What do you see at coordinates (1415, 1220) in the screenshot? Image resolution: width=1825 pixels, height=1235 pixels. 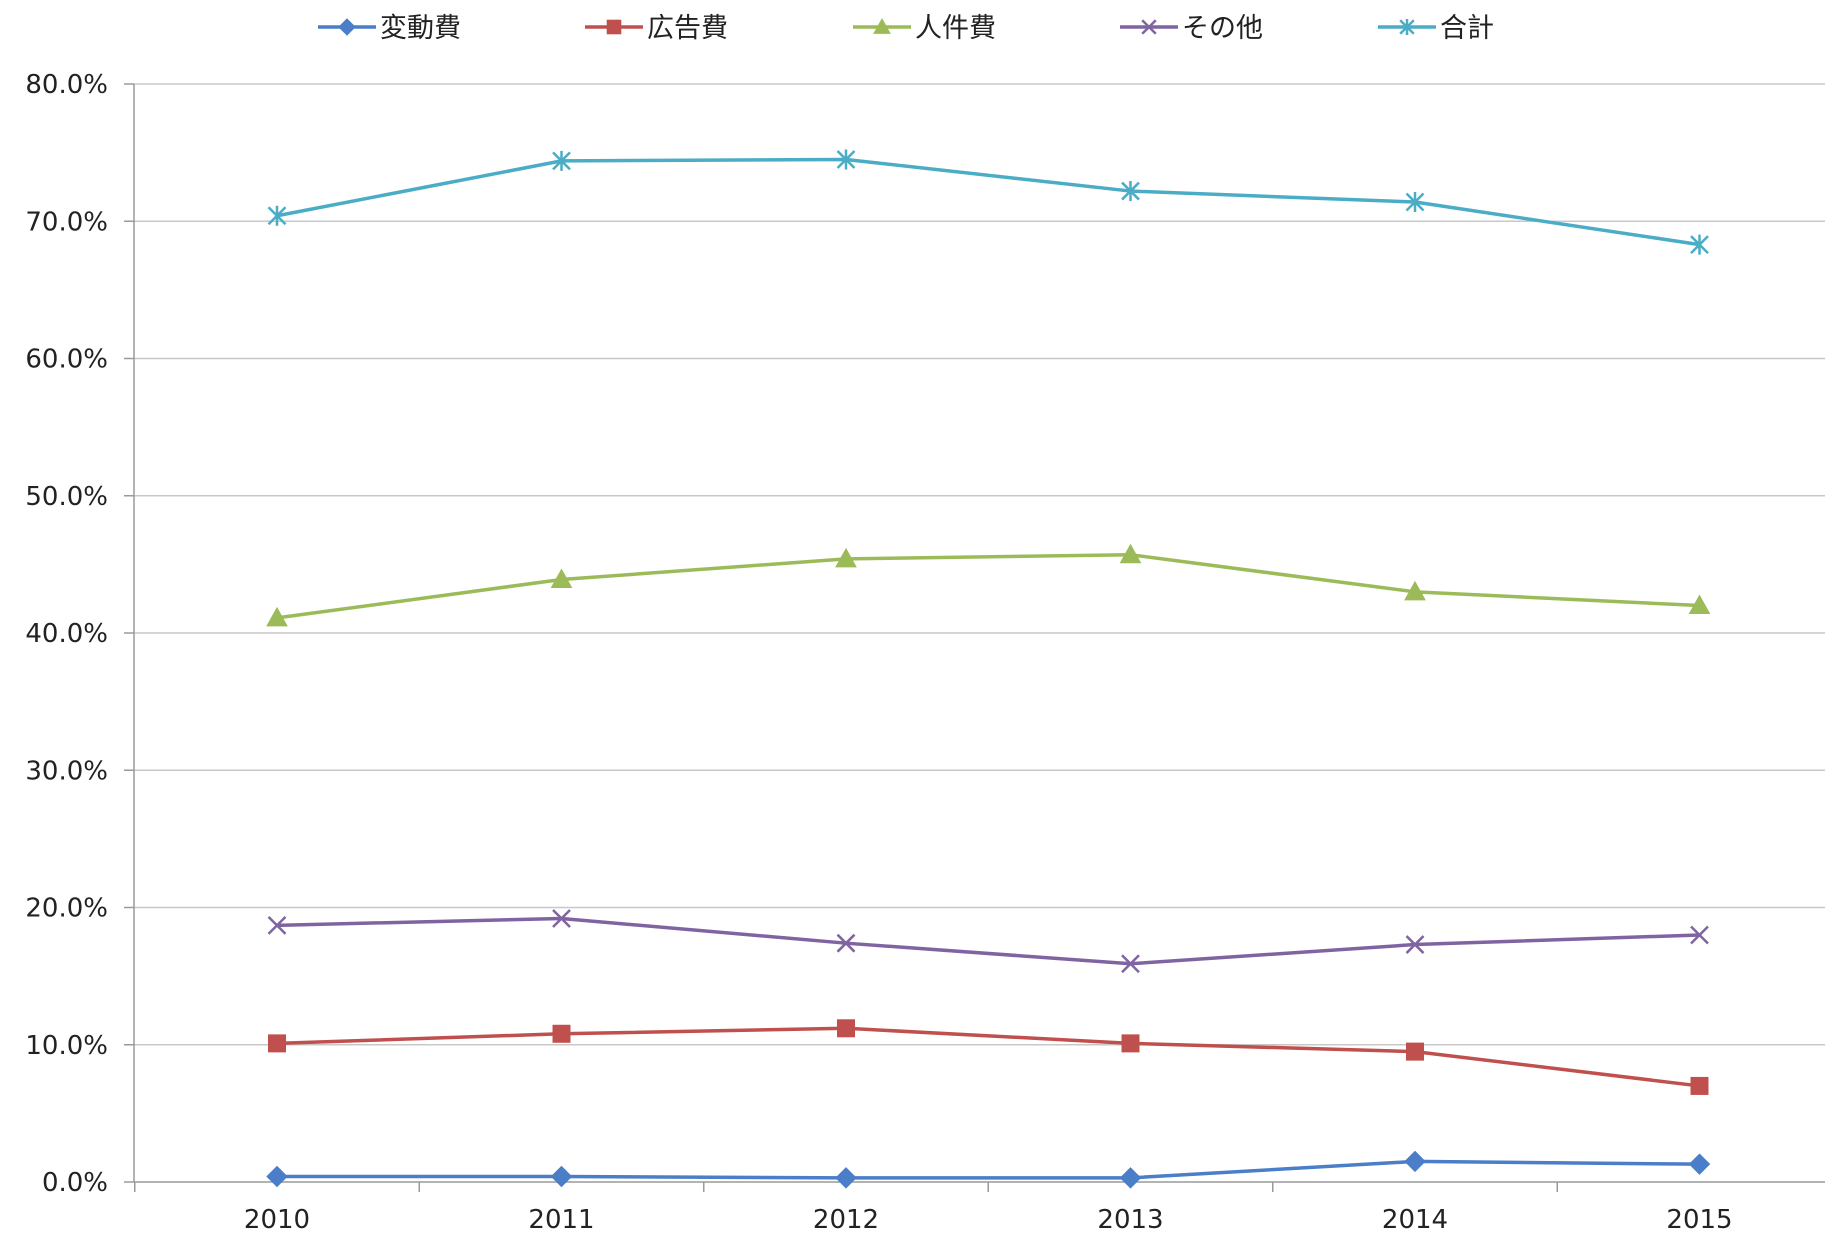 I see `x-tick-label: 2014` at bounding box center [1415, 1220].